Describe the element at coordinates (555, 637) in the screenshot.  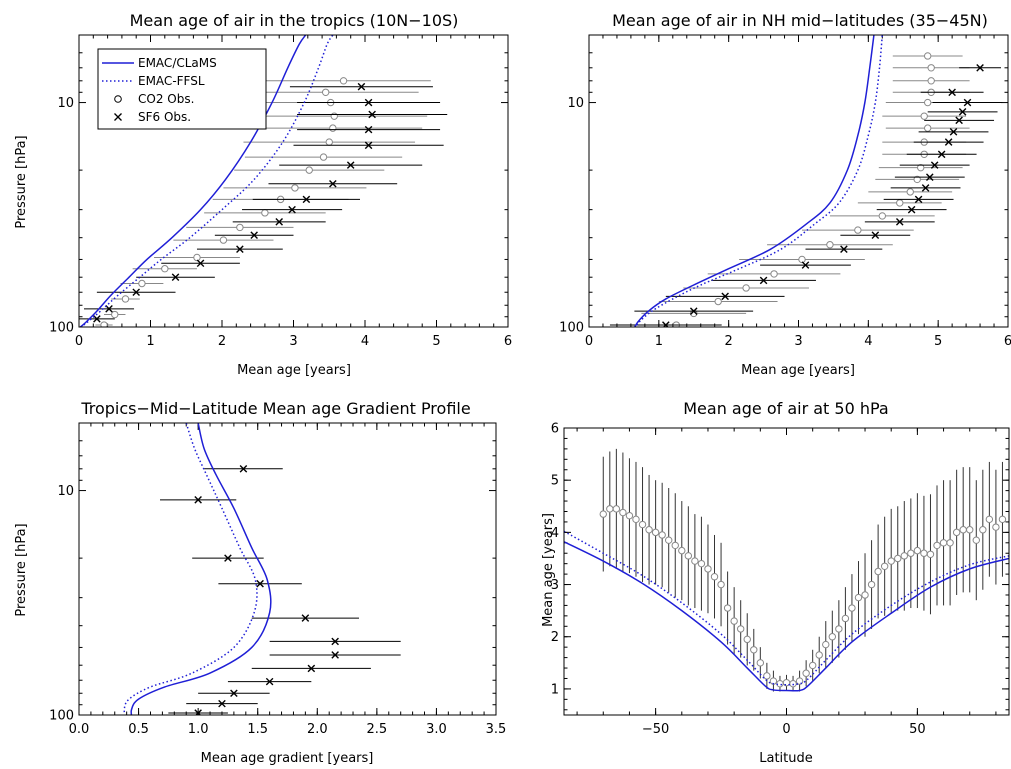
I see `latitude-ytick-label: 2` at that location.